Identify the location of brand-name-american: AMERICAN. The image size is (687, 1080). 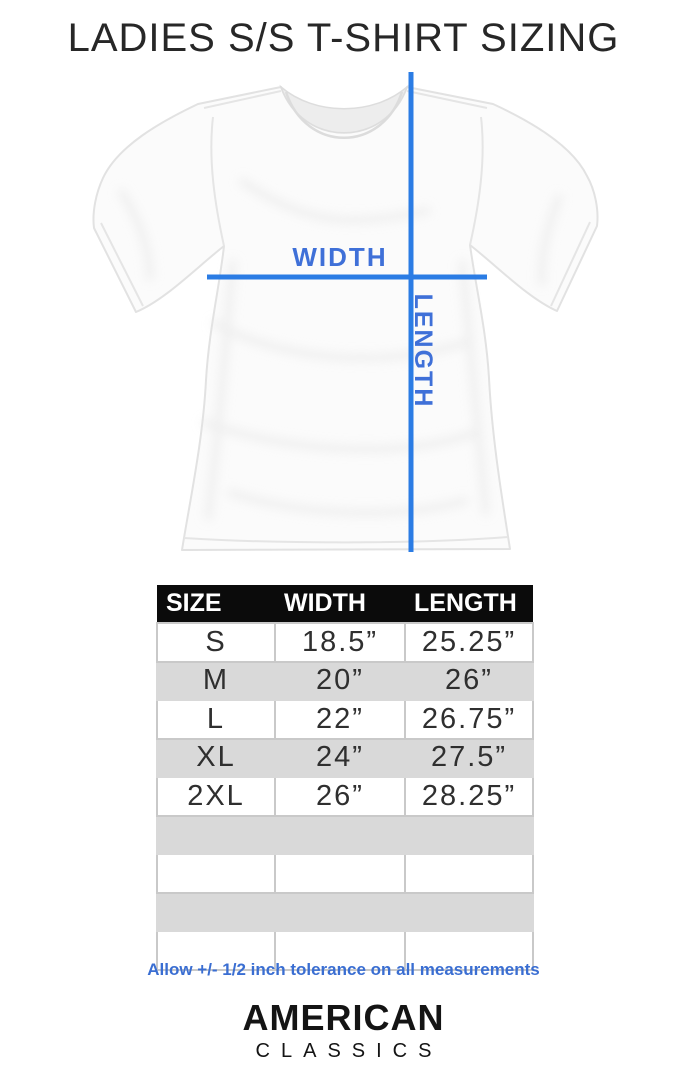
(343, 1017).